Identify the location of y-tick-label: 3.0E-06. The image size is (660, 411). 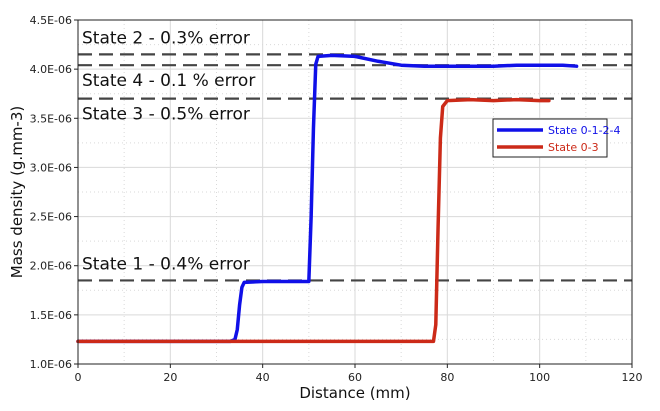
(51, 167).